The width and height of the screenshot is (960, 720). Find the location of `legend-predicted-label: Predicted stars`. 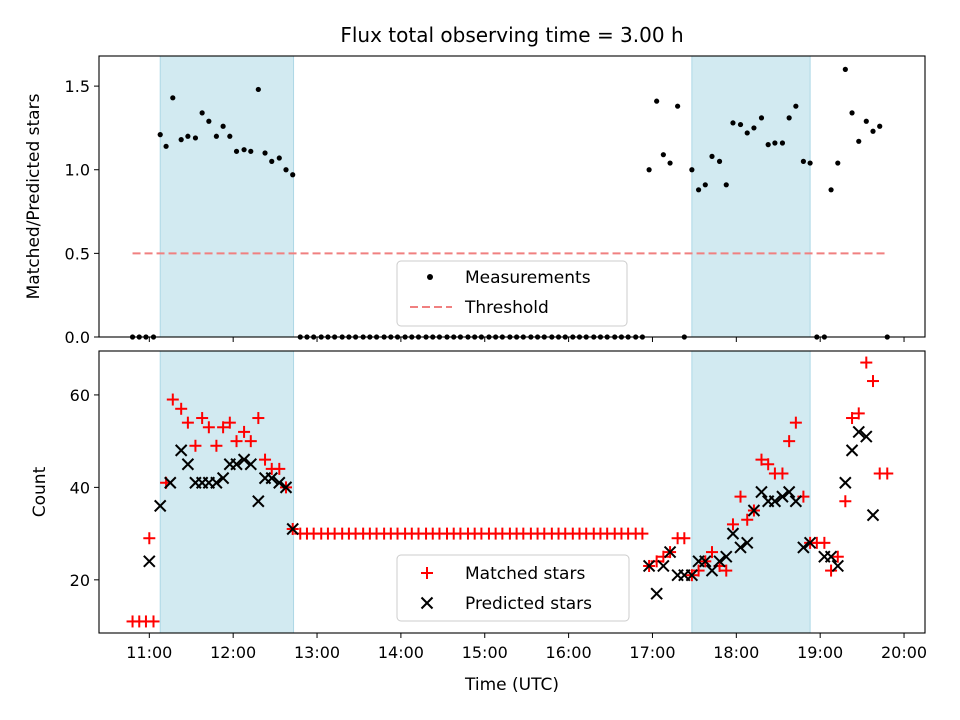

legend-predicted-label: Predicted stars is located at coordinates (528, 604).